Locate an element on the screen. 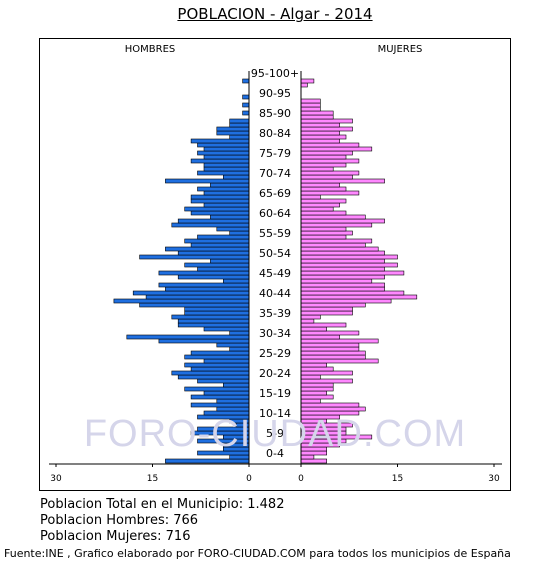  age-label: 80-84 is located at coordinates (275, 133).